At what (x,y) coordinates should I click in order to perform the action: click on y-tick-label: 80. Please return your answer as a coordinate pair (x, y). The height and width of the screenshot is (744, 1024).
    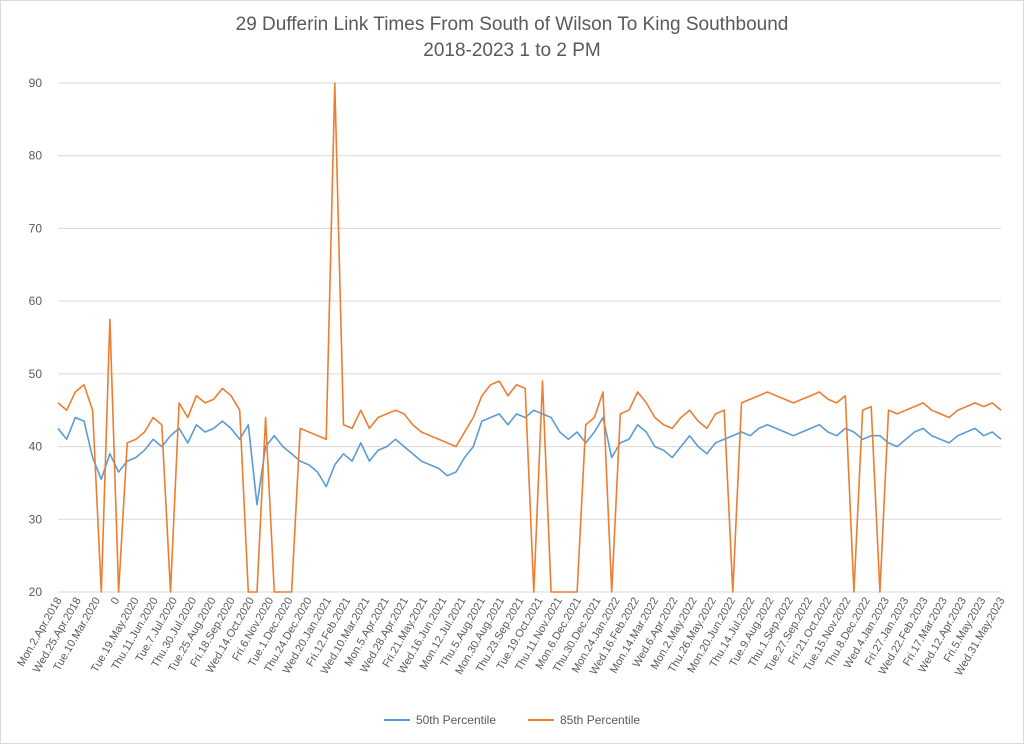
    Looking at the image, I should click on (36, 156).